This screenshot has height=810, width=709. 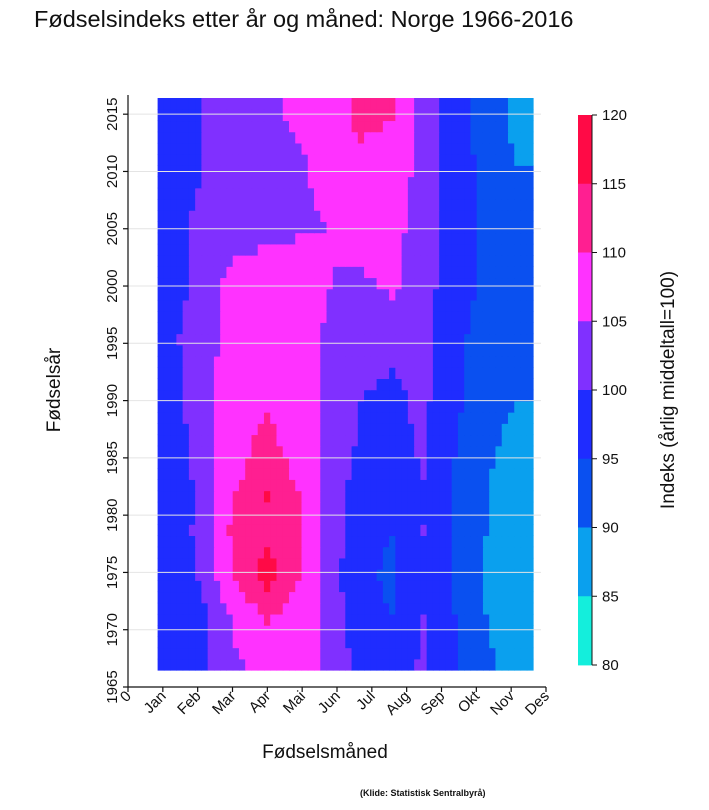 What do you see at coordinates (610, 596) in the screenshot?
I see `colorbar-tick-label: 85` at bounding box center [610, 596].